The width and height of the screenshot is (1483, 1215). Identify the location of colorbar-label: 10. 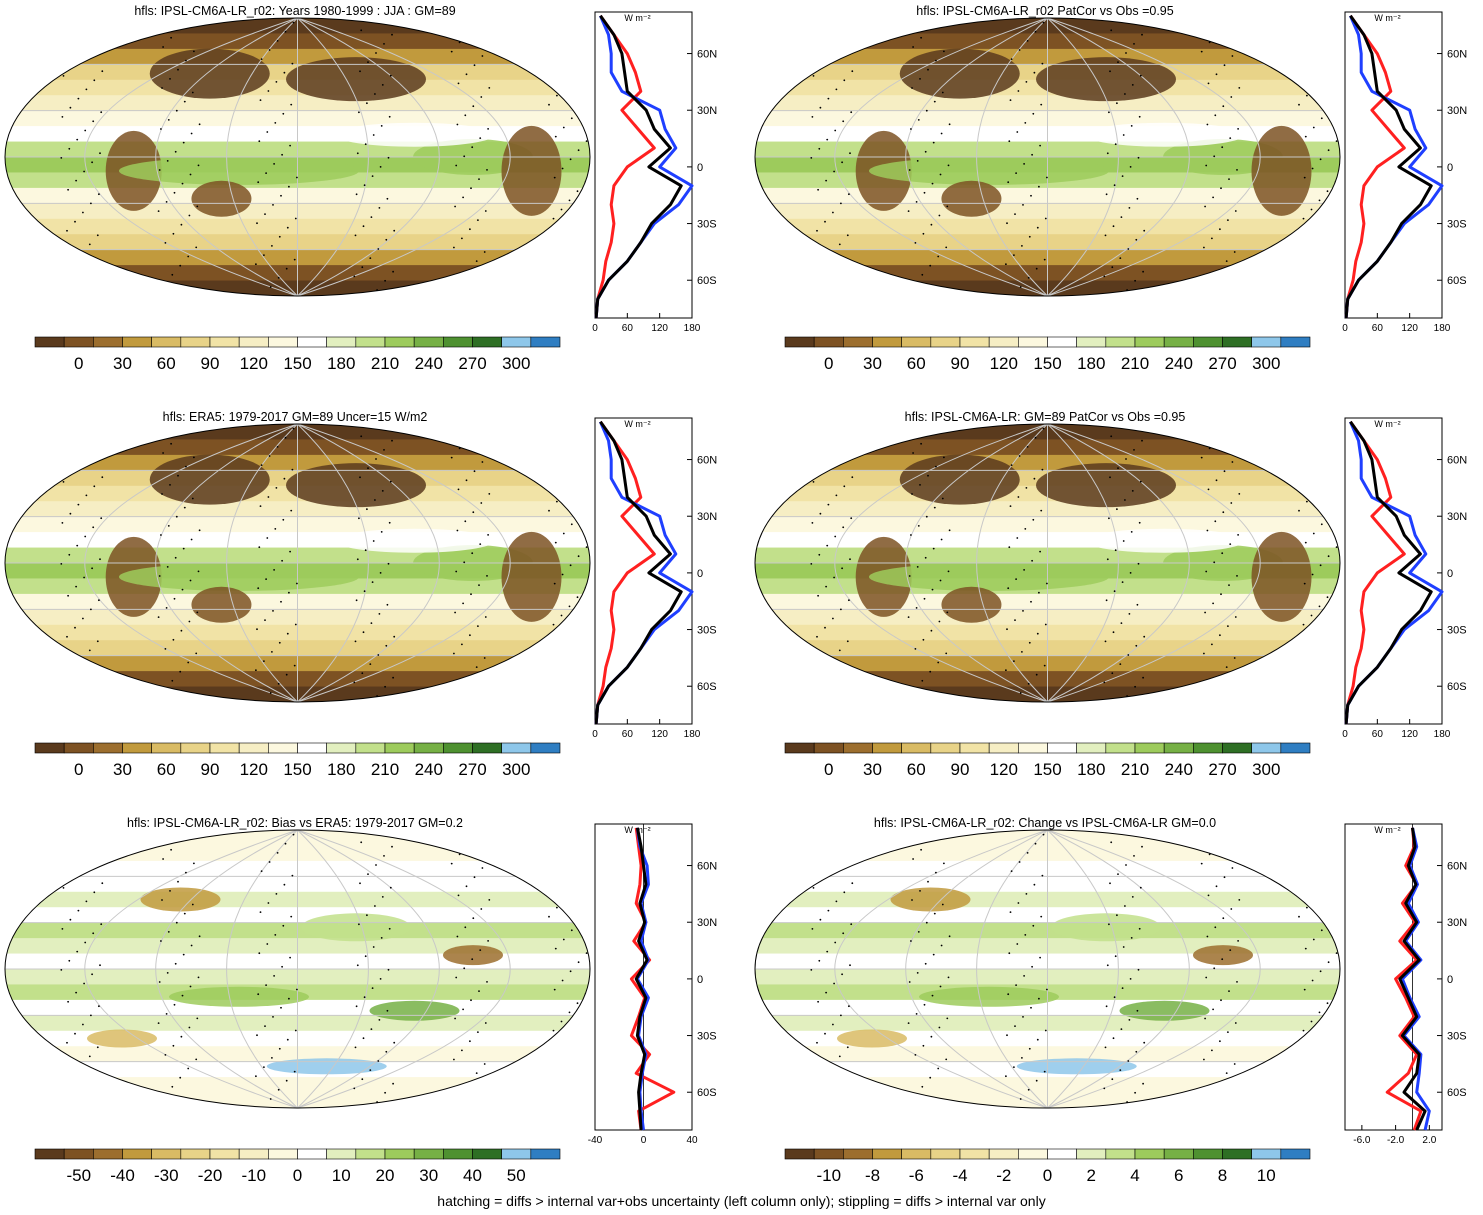
(341, 1175).